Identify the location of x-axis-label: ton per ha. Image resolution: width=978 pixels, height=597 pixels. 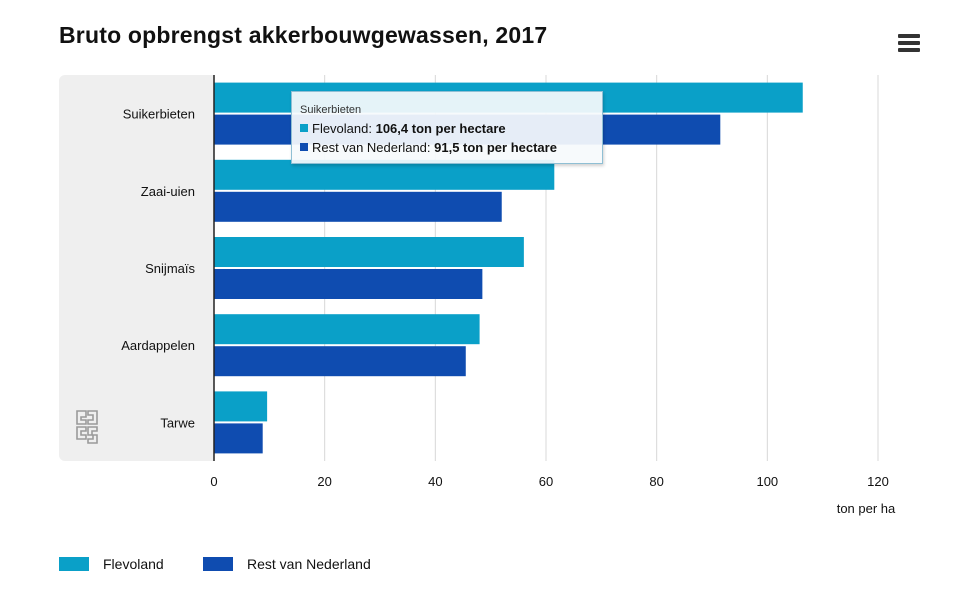
(866, 508).